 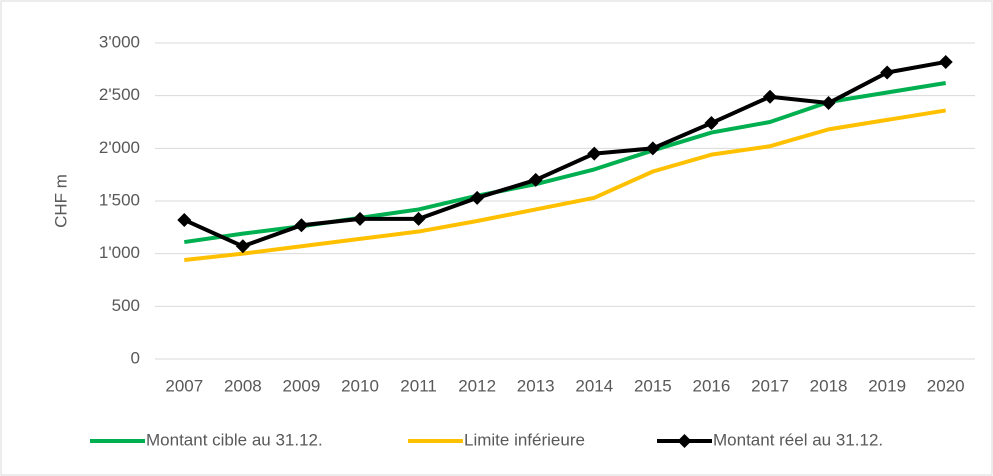 What do you see at coordinates (887, 385) in the screenshot?
I see `x-tick-label: 2019` at bounding box center [887, 385].